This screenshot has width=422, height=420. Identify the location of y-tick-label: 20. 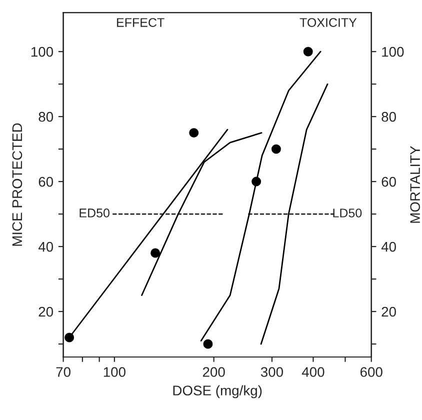
(46, 311).